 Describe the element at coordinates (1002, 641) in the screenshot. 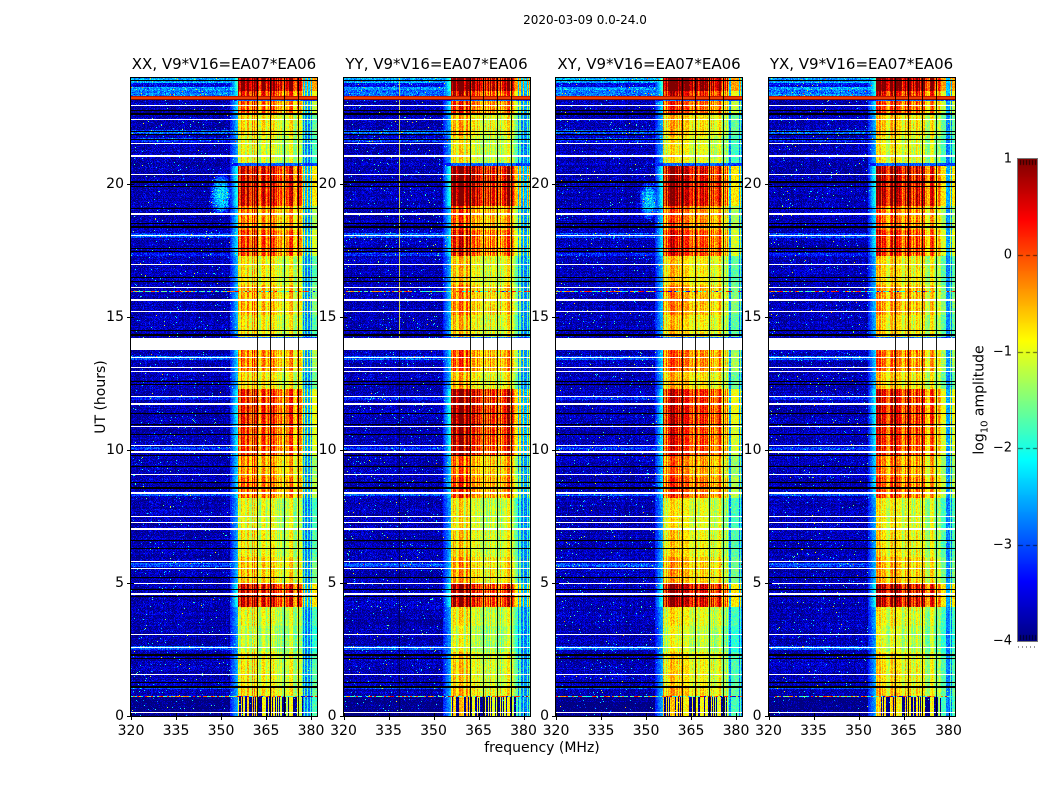

I see `colorbar-tick-label: −4` at that location.